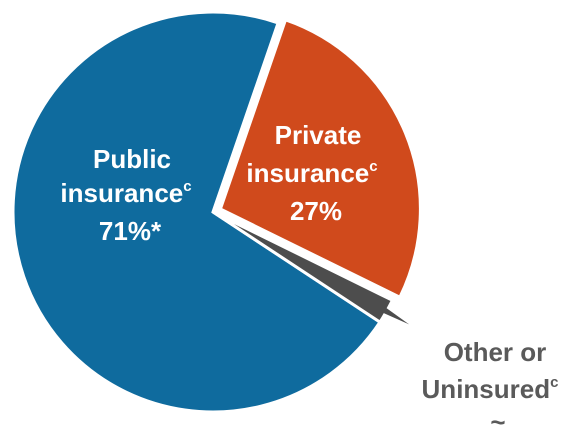  Describe the element at coordinates (554, 382) in the screenshot. I see `other-label-superscript: c` at that location.